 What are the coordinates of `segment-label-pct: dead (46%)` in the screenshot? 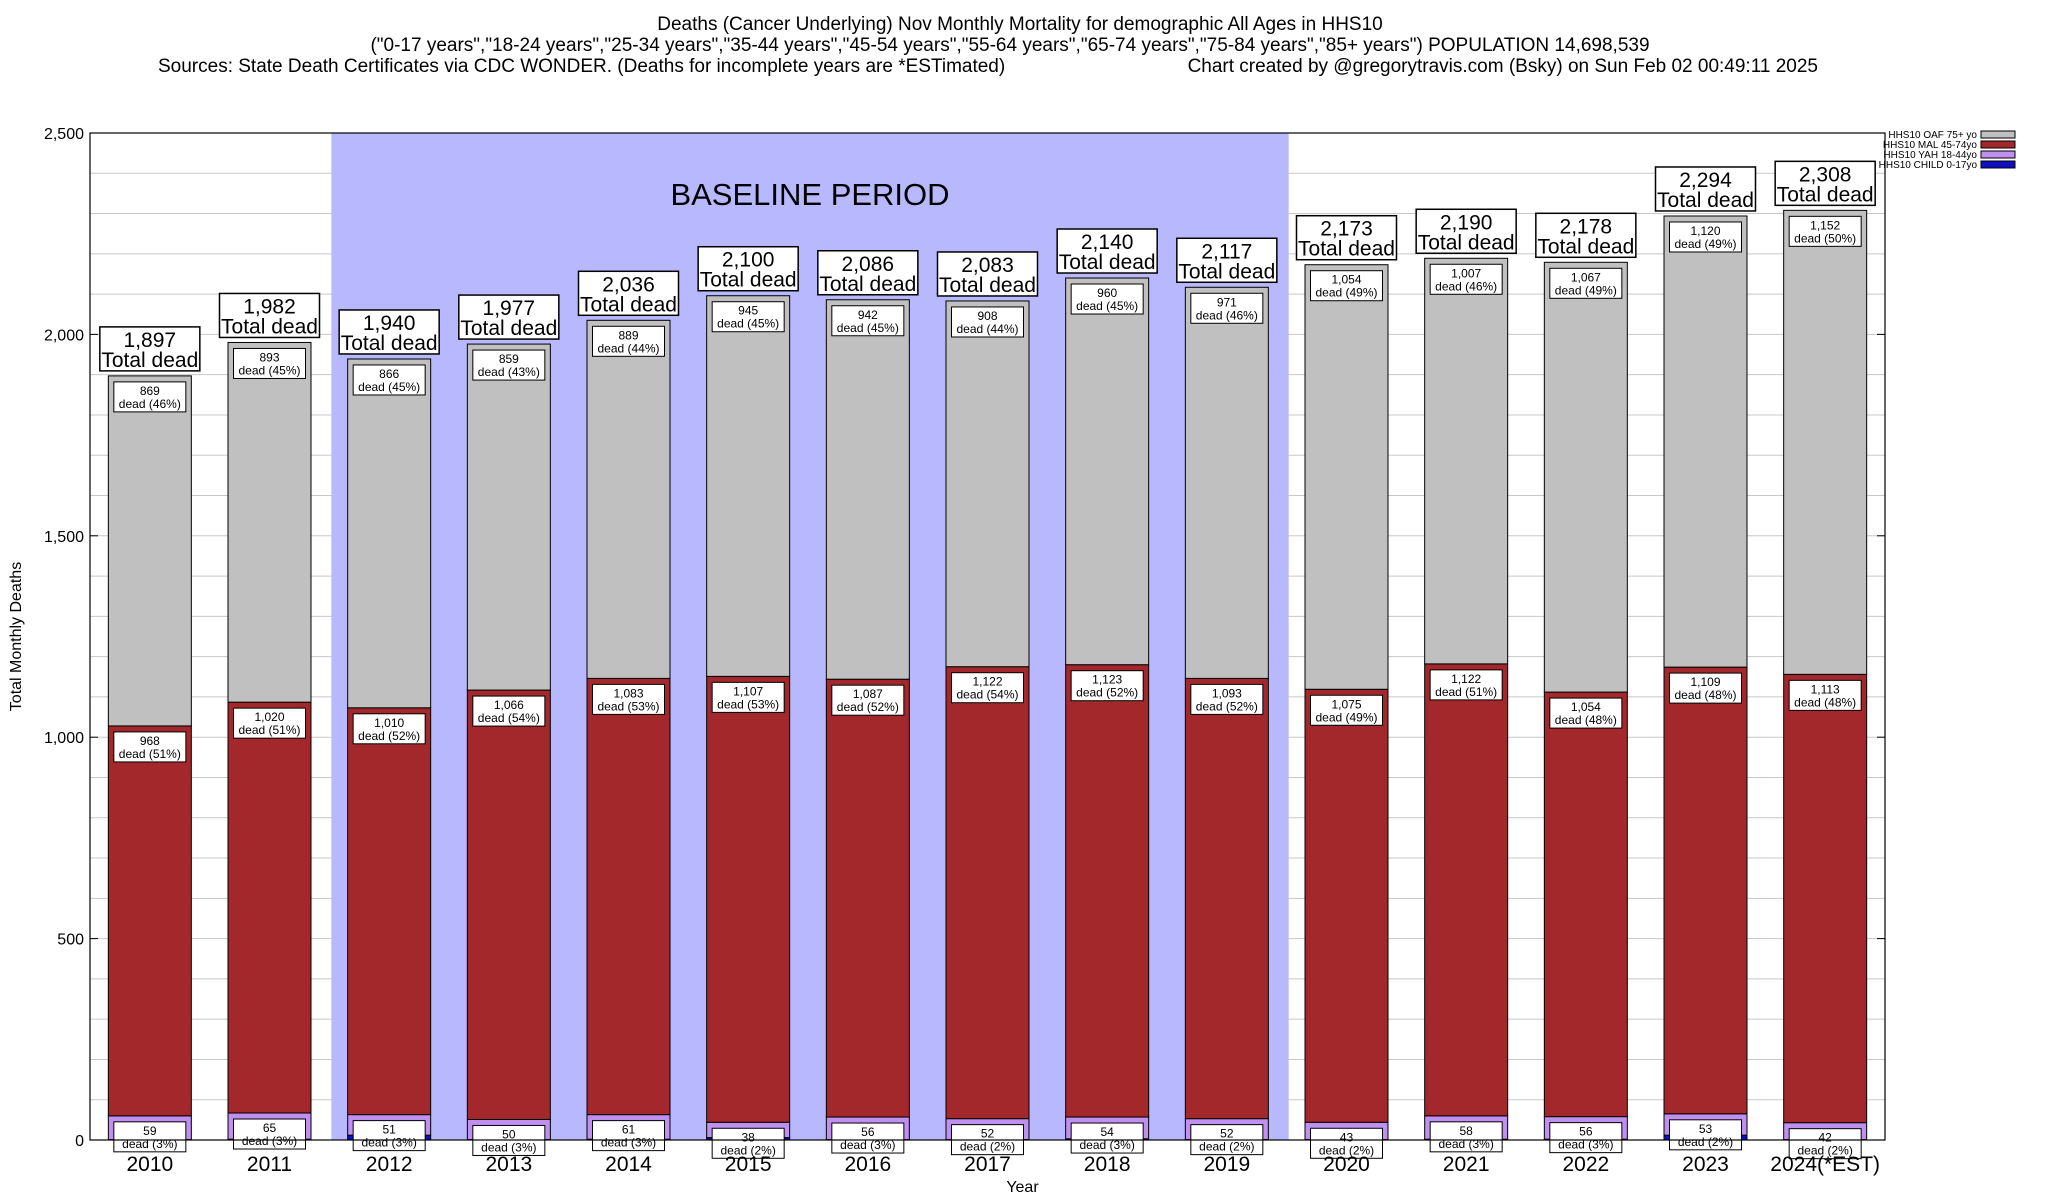 It's located at (1466, 286).